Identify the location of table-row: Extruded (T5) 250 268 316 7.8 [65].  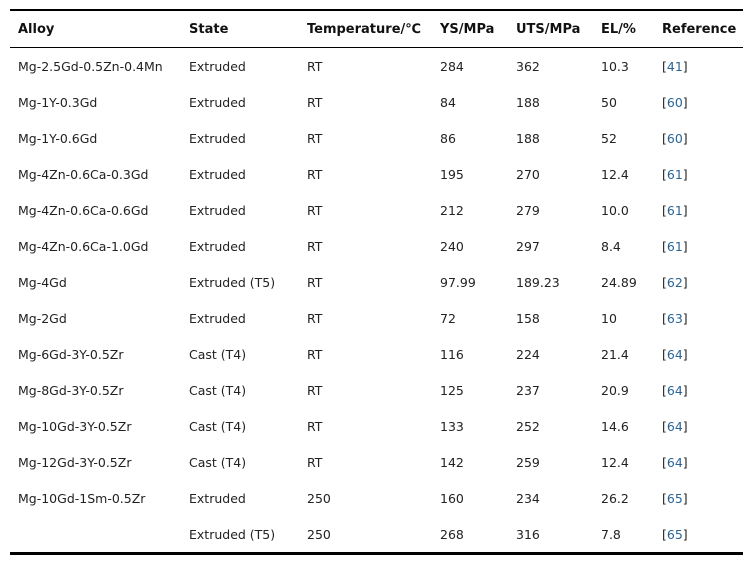
(376, 534).